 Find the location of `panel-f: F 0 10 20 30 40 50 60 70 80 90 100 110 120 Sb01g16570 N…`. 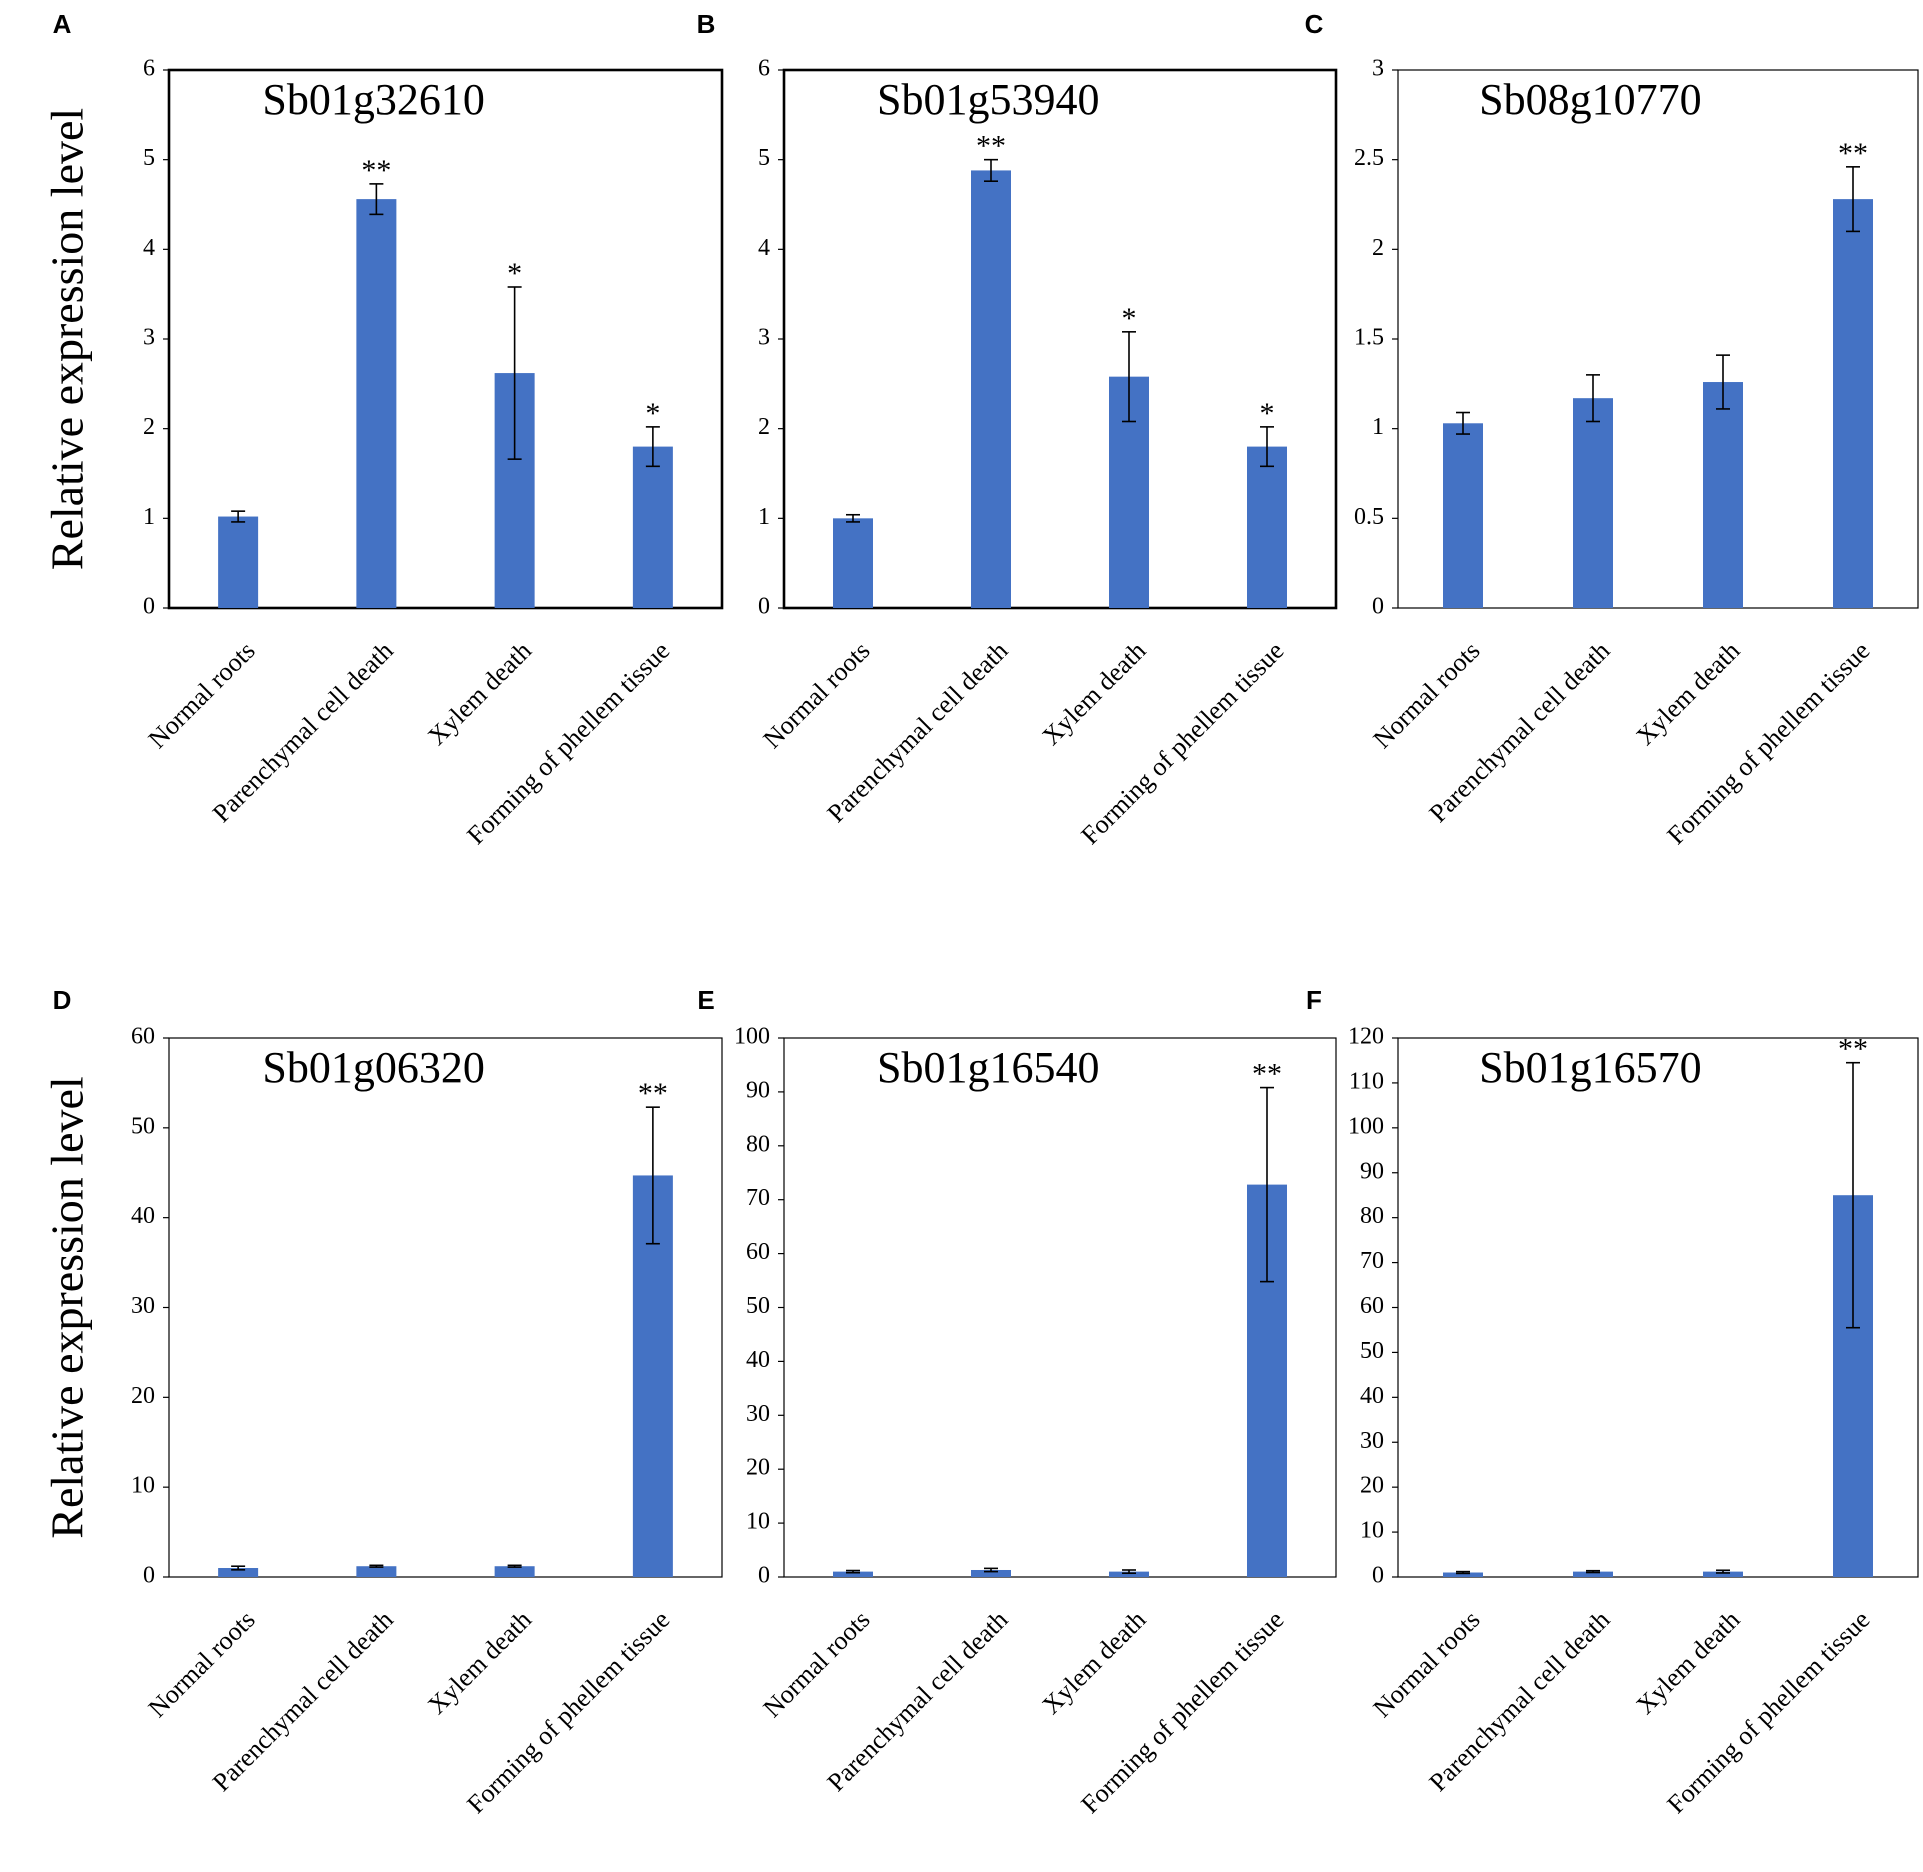

panel-f: F 0 10 20 30 40 50 60 70 80 90 100 110 120 Sb01g16570 N… is located at coordinates (1612, 1402).